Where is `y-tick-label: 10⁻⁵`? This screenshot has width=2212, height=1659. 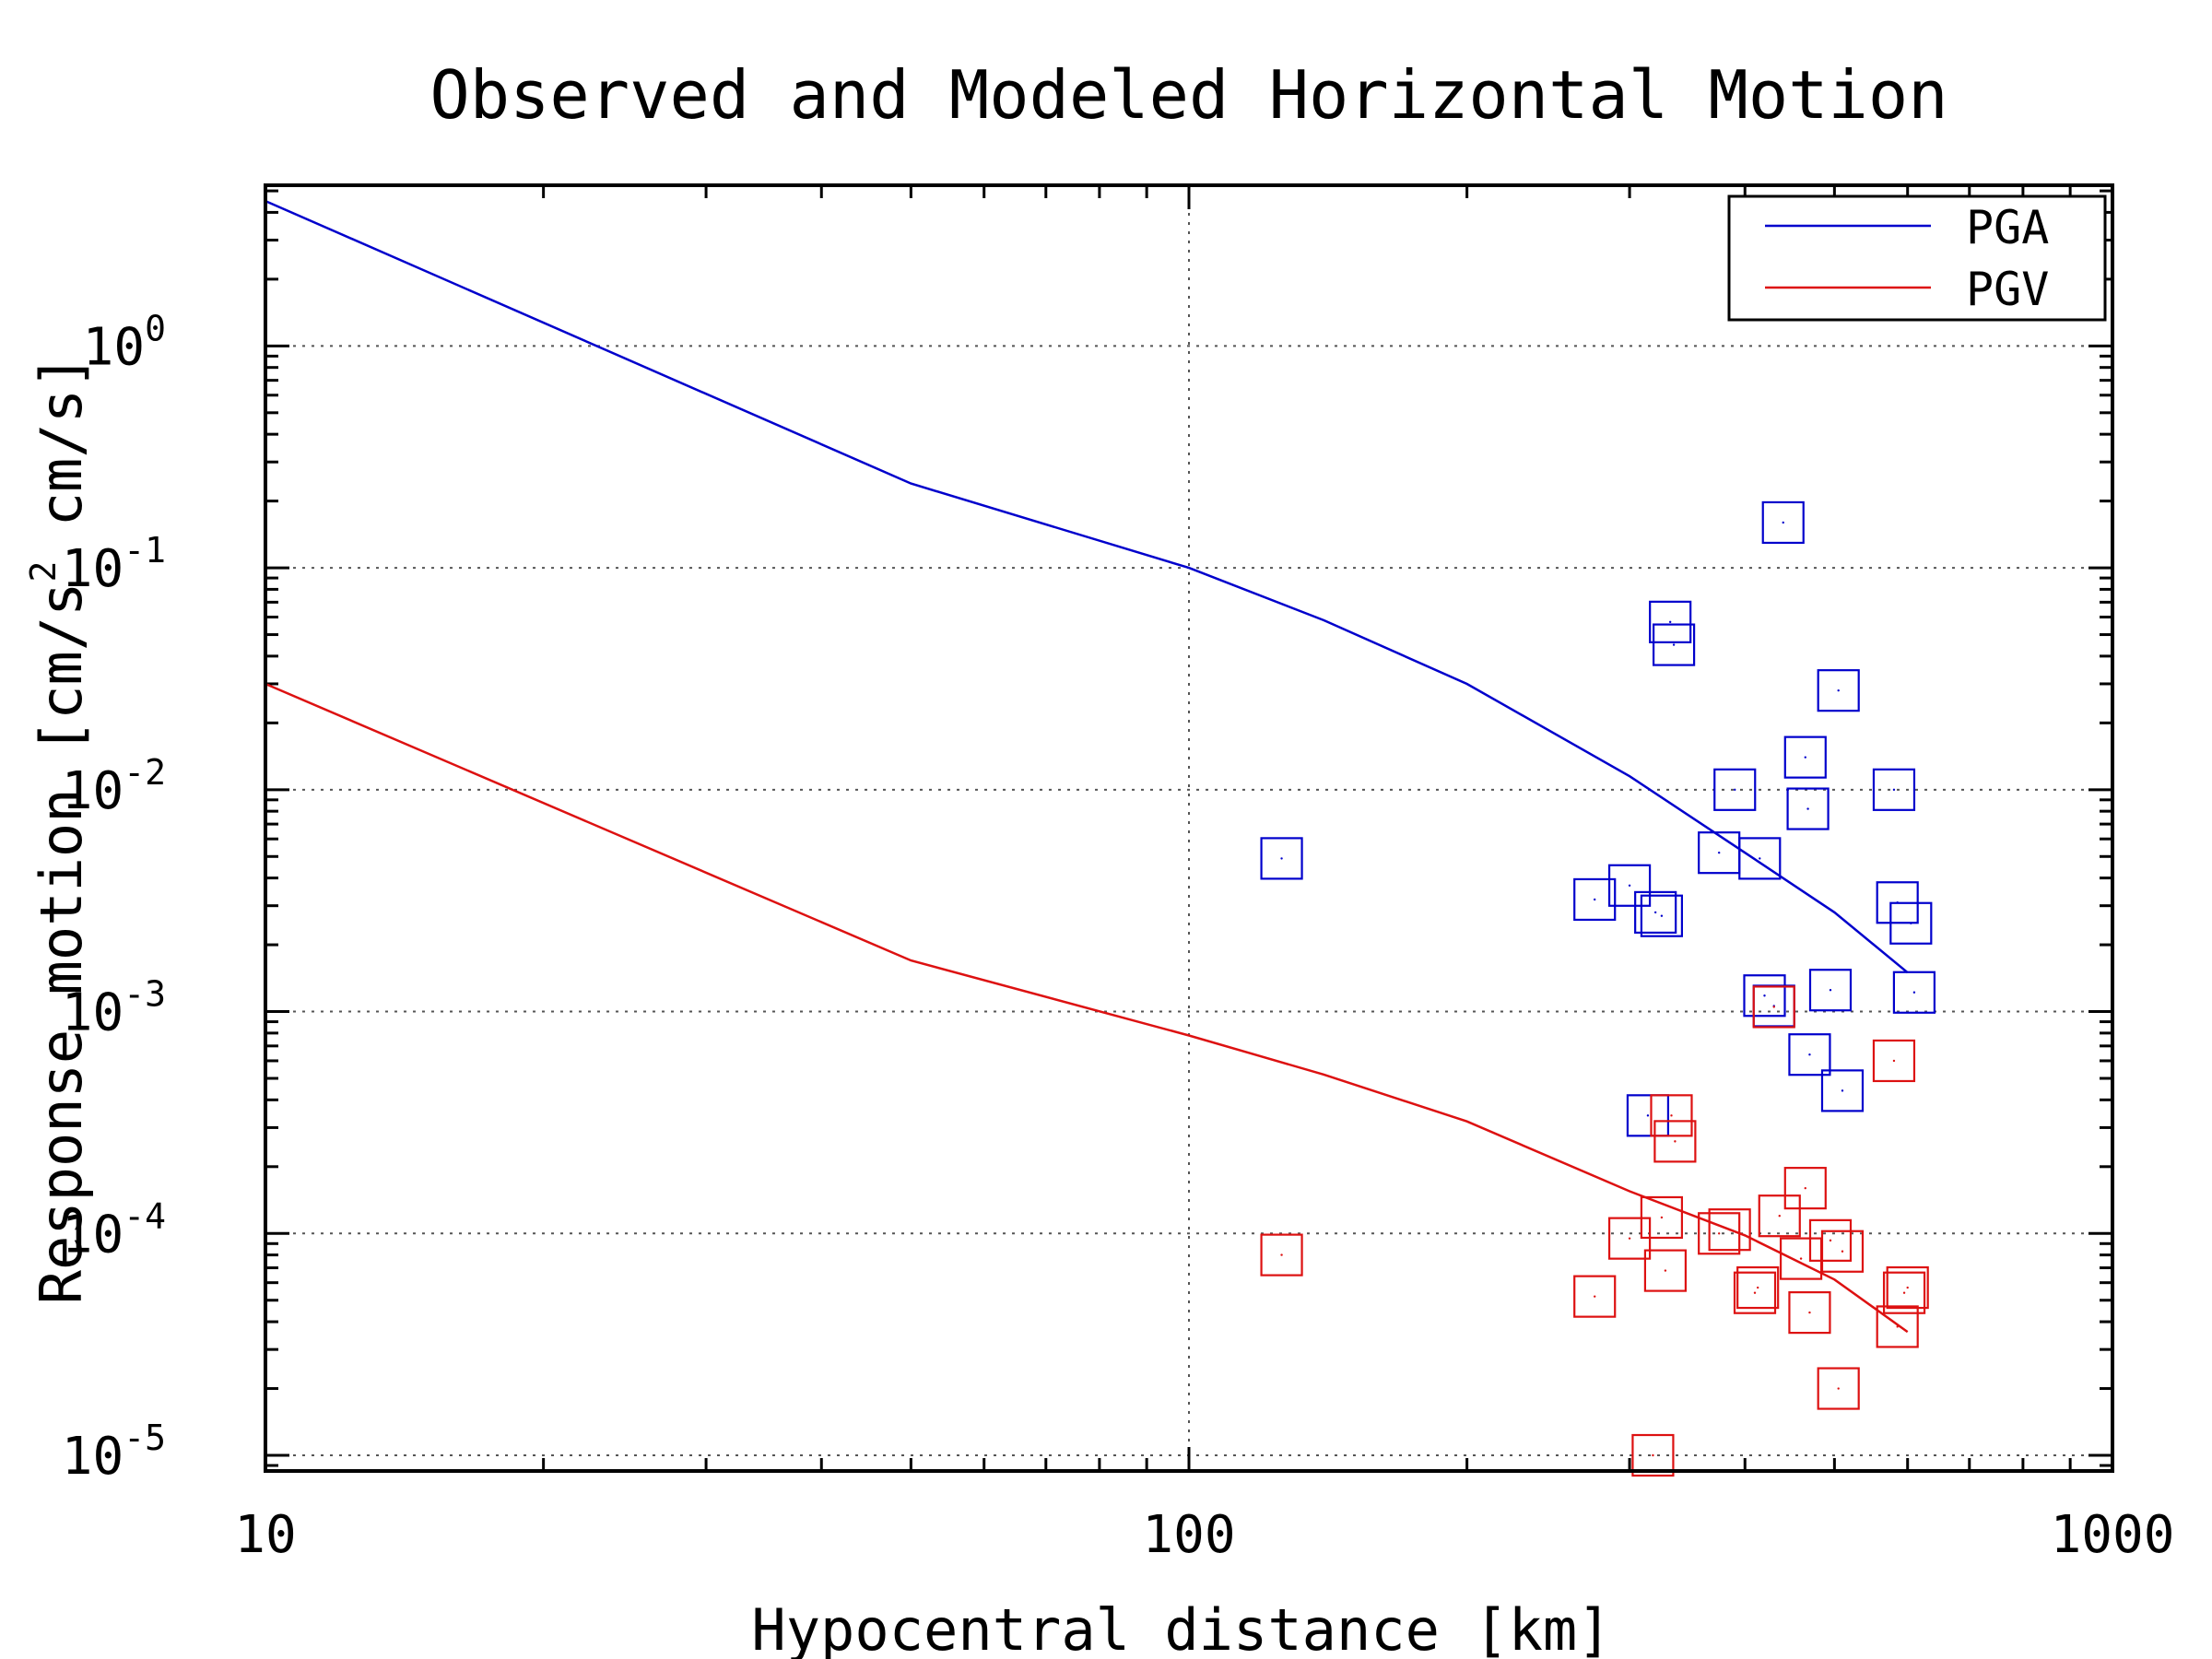
y-tick-label: 10⁻⁵ is located at coordinates (114, 1452).